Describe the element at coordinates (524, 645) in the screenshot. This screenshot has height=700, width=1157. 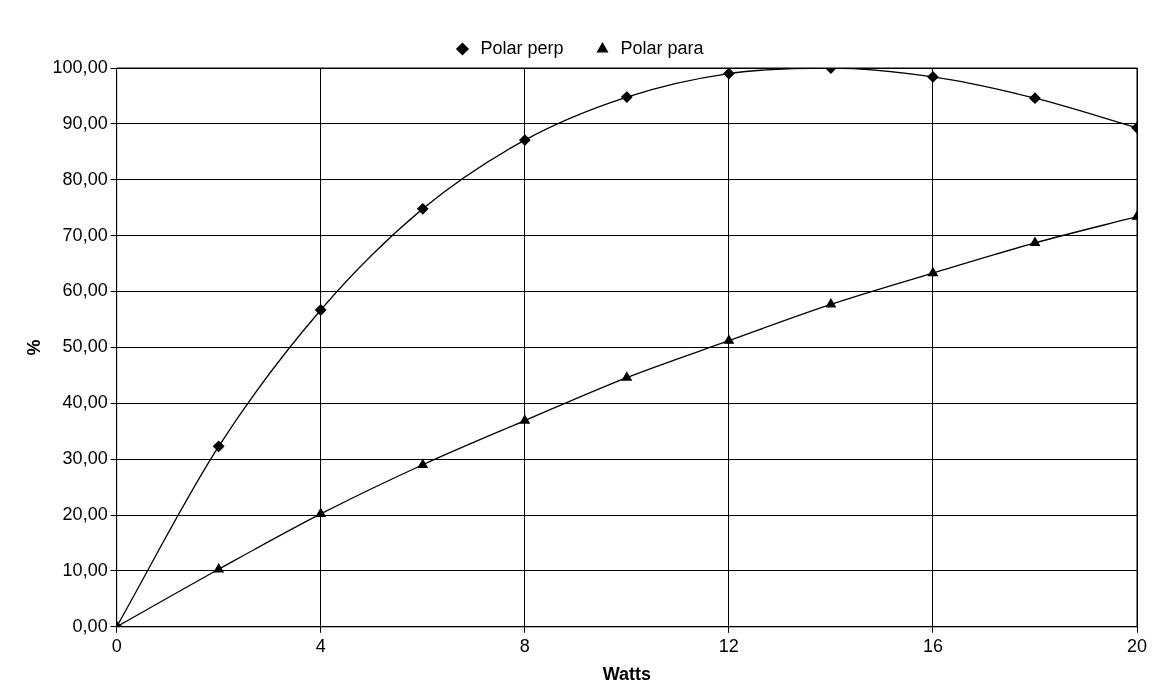
I see `x-tick-label: 8` at that location.